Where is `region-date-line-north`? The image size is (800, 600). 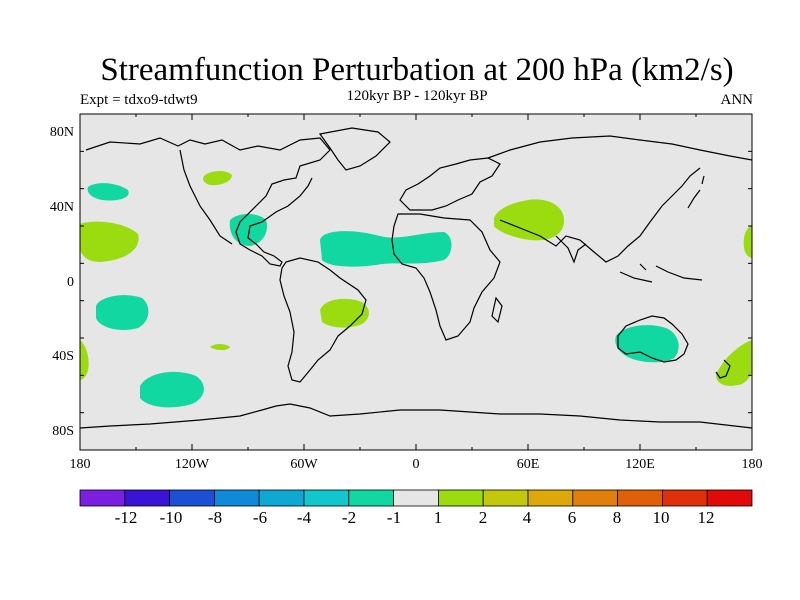
region-date-line-north is located at coordinates (747, 242).